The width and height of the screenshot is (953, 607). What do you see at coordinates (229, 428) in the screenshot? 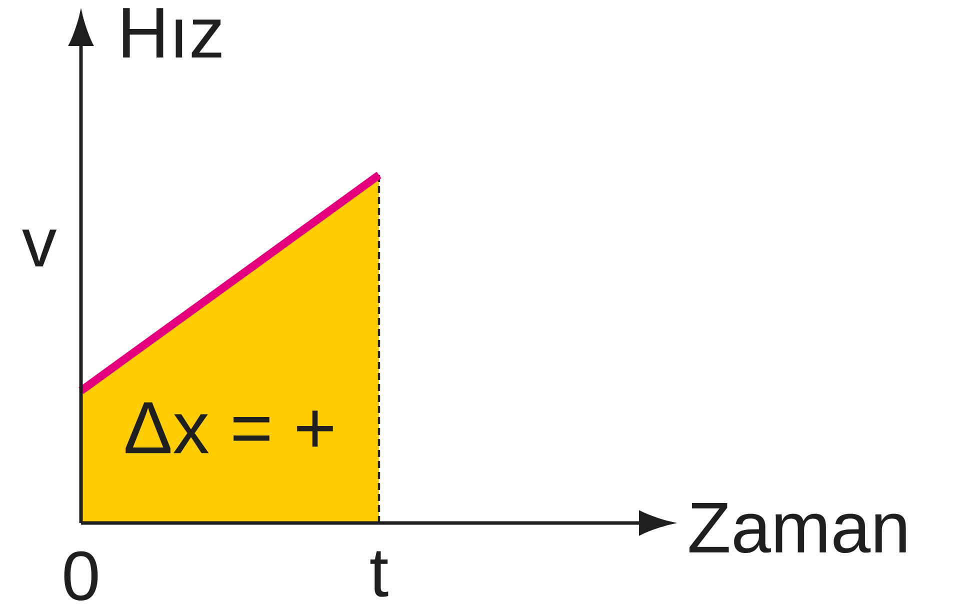
I see `annotation: Δx = +` at bounding box center [229, 428].